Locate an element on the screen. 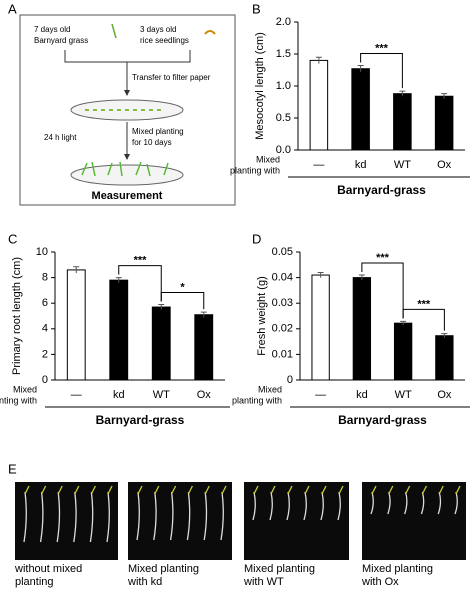 The width and height of the screenshot is (474, 596). photo-caption: with Ox is located at coordinates (380, 582).